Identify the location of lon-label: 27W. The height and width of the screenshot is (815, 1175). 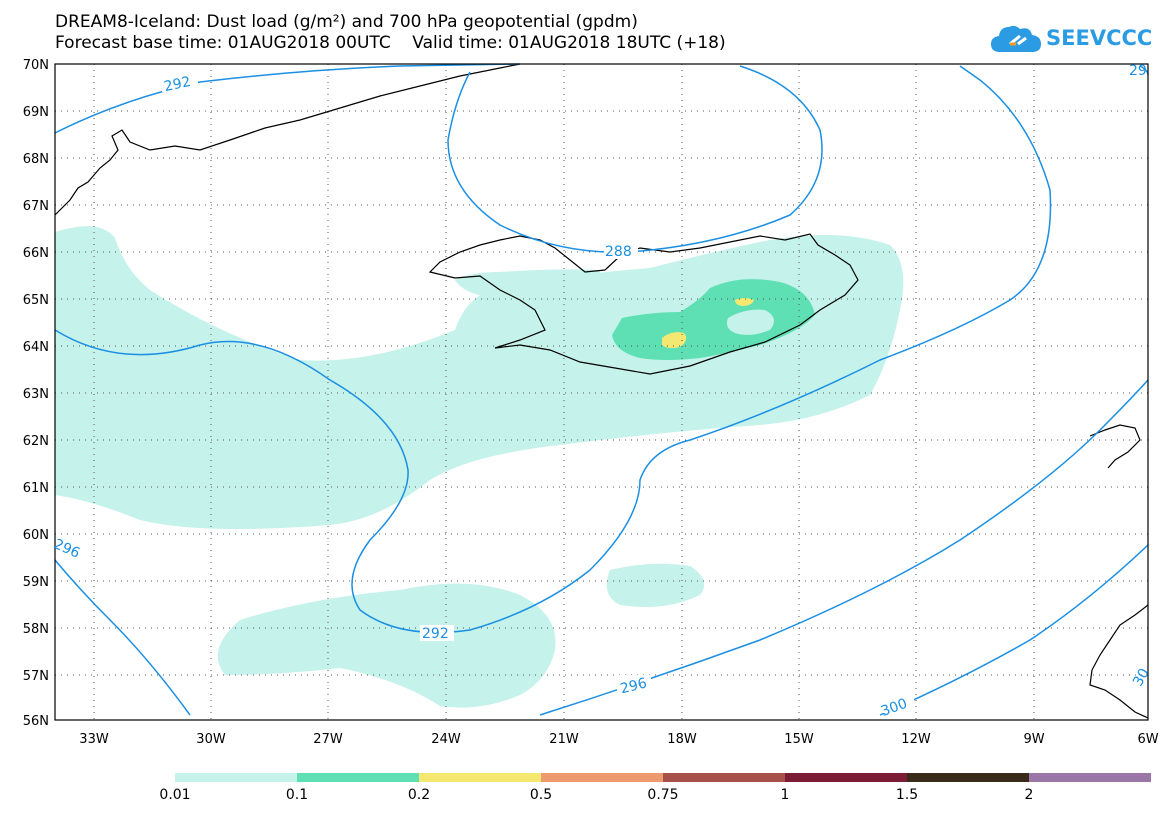
(328, 739).